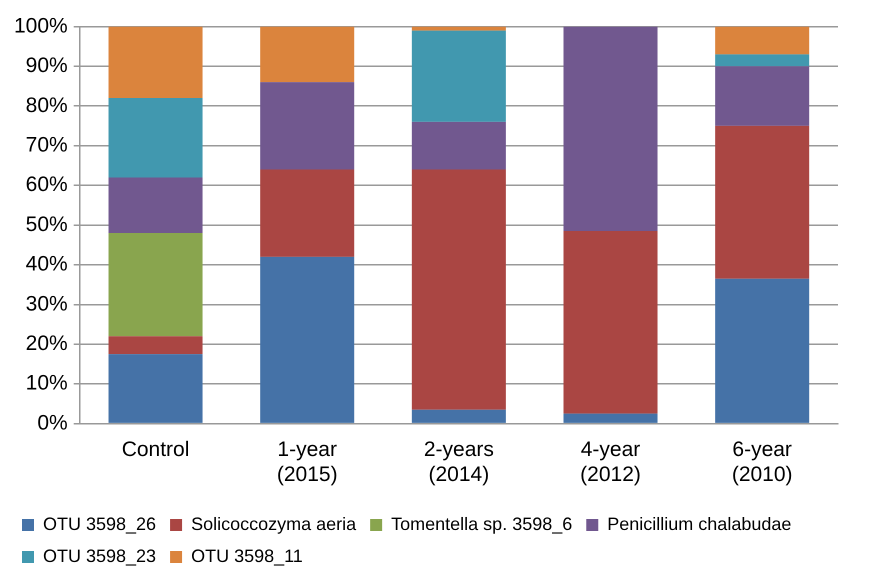 This screenshot has height=584, width=876. What do you see at coordinates (52, 422) in the screenshot?
I see `y-tick-label: 0%` at bounding box center [52, 422].